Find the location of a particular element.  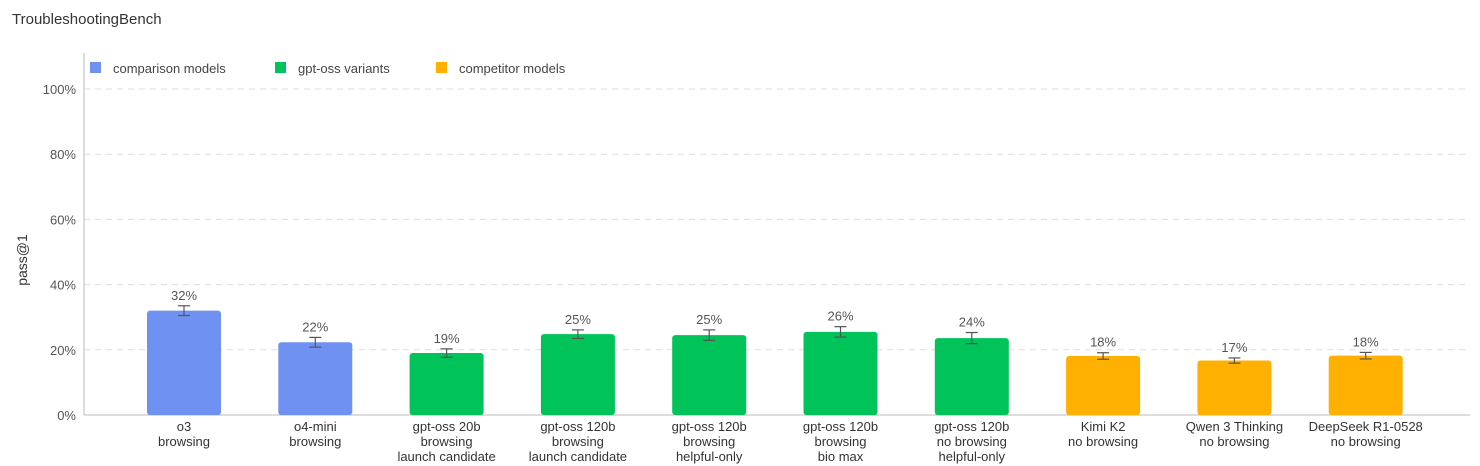

legend-label-comparison: comparison models is located at coordinates (169, 68).